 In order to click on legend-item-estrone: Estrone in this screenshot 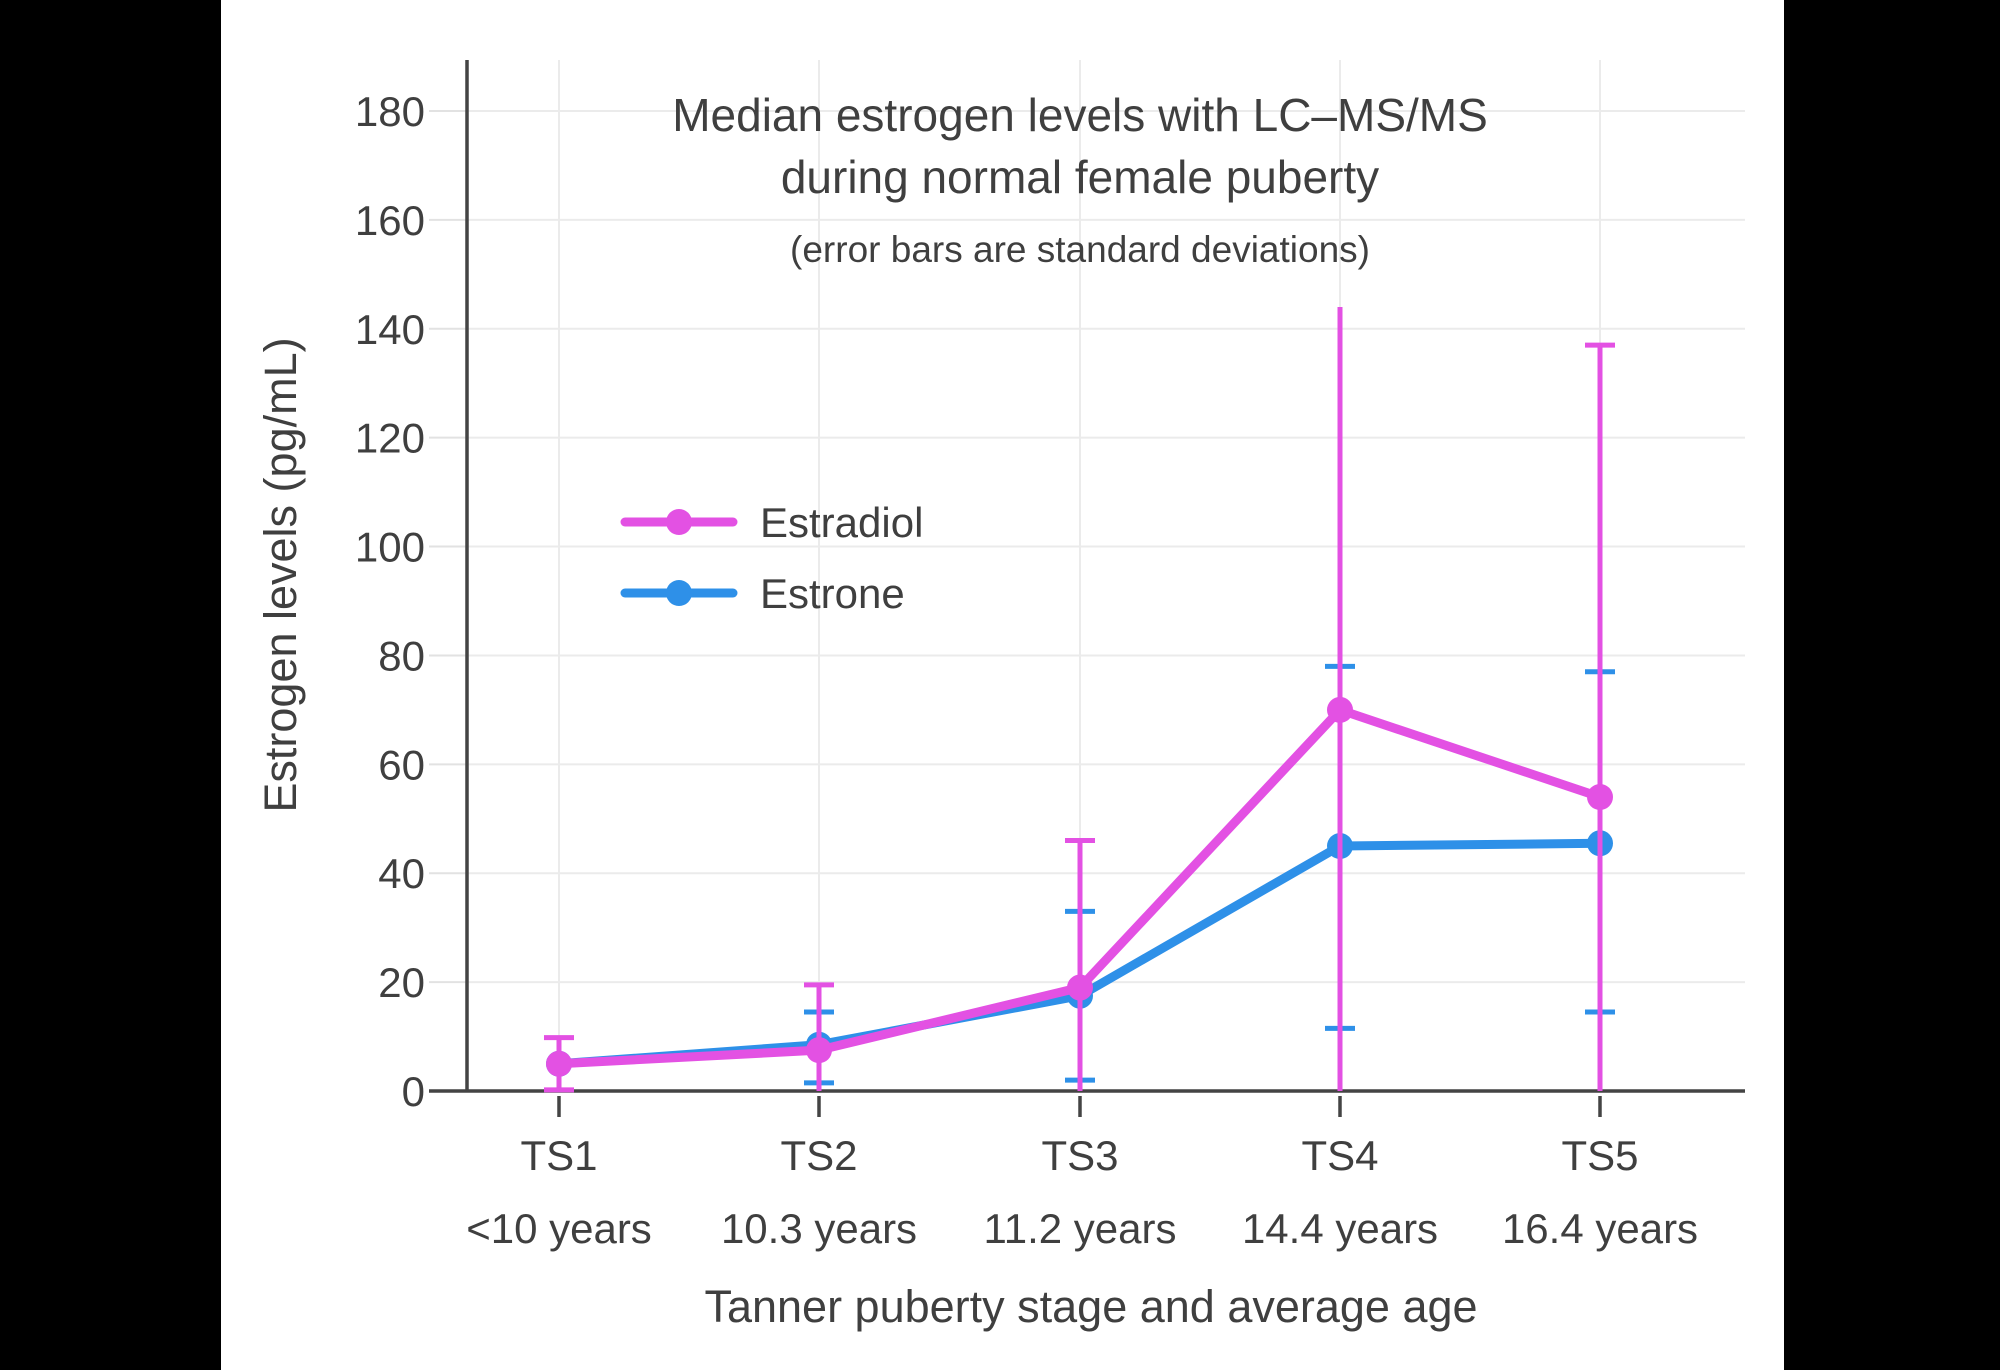, I will do `click(762, 593)`.